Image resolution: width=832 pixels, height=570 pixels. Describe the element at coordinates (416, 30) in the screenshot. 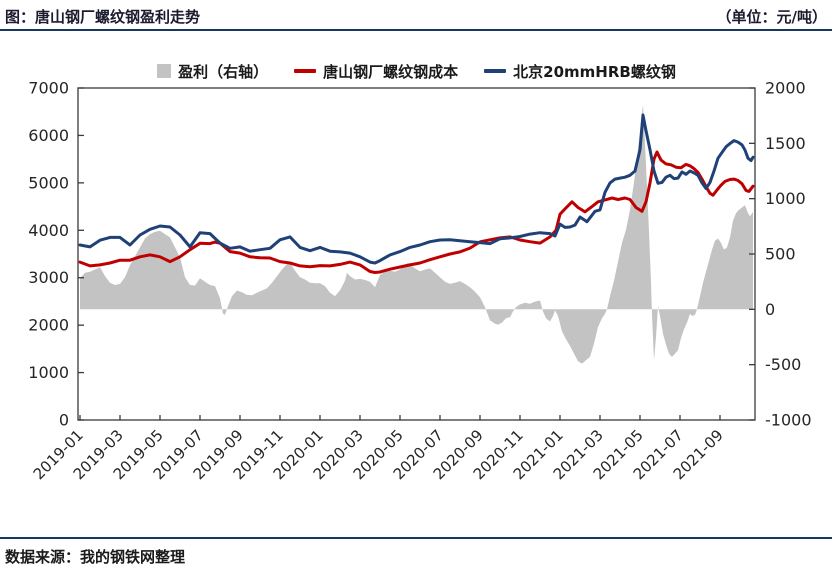

I see `header-divider` at that location.